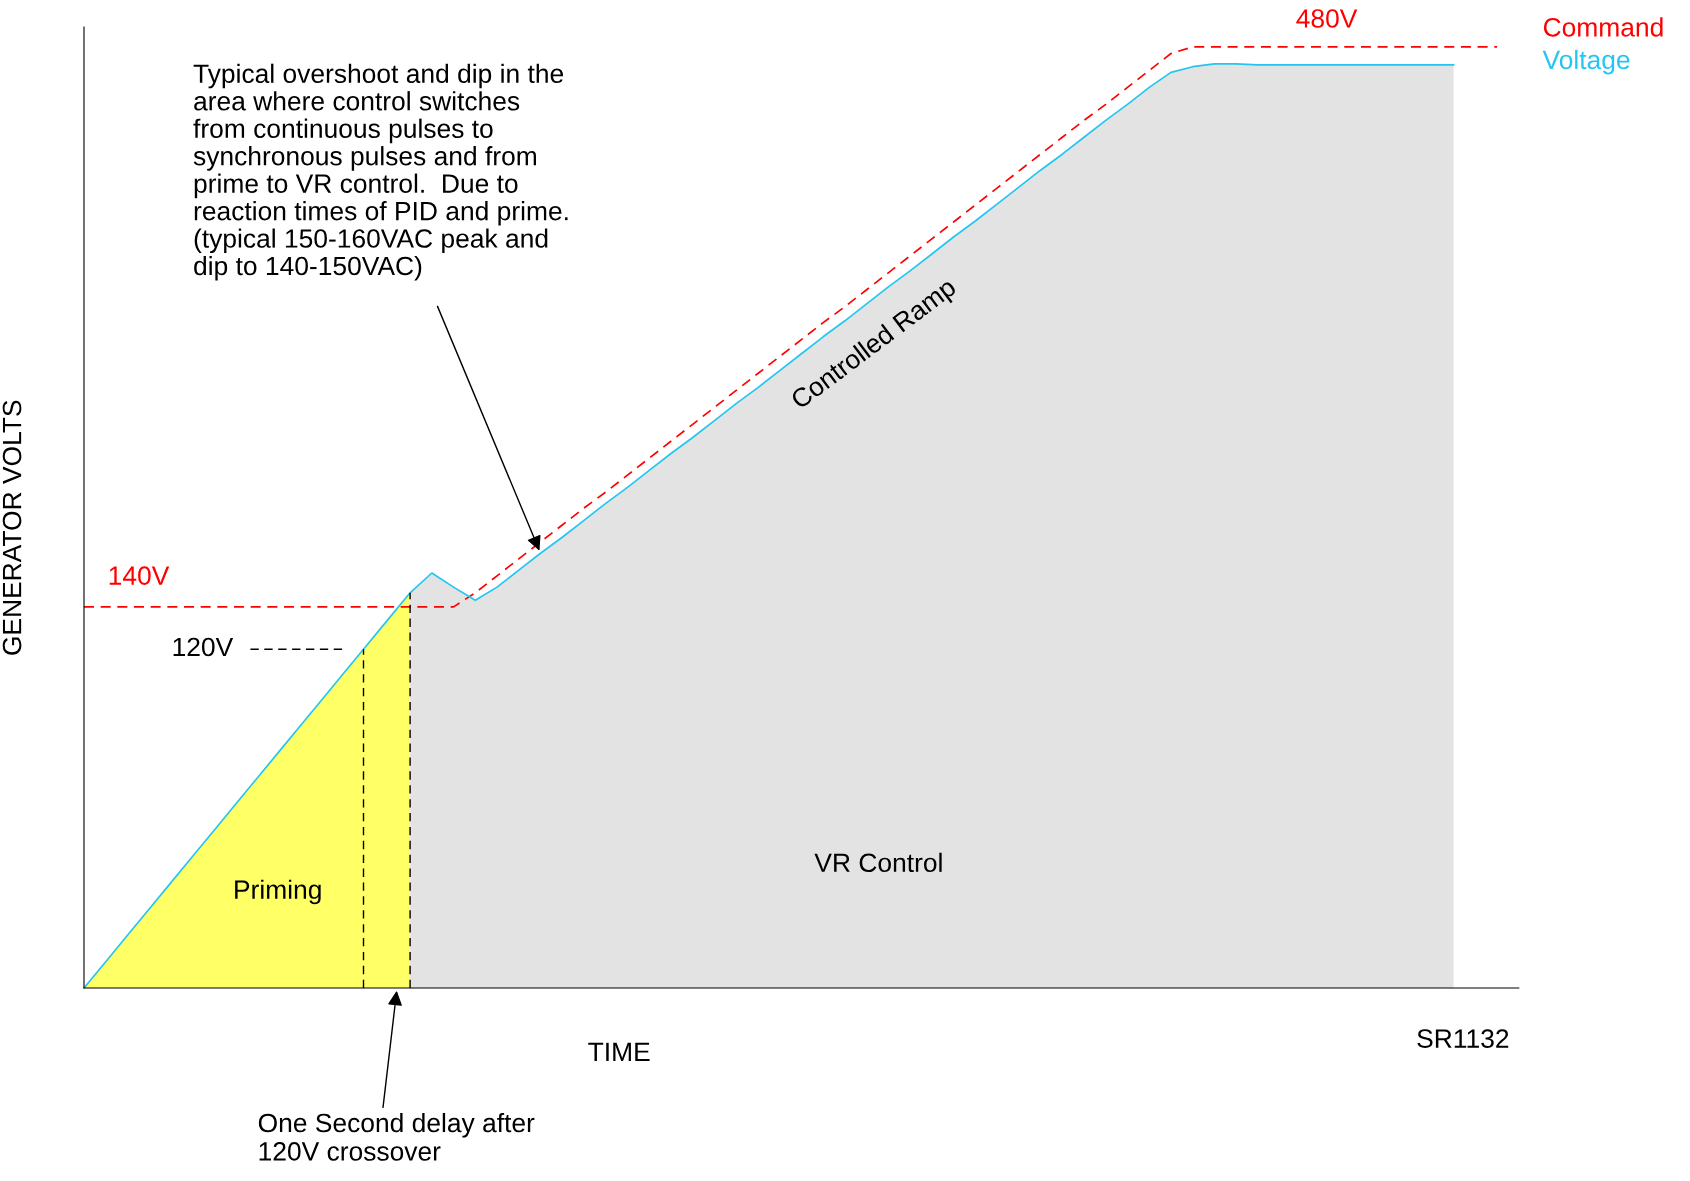 The image size is (1690, 1181). I want to click on ref-line-label: 120V, so click(203, 647).